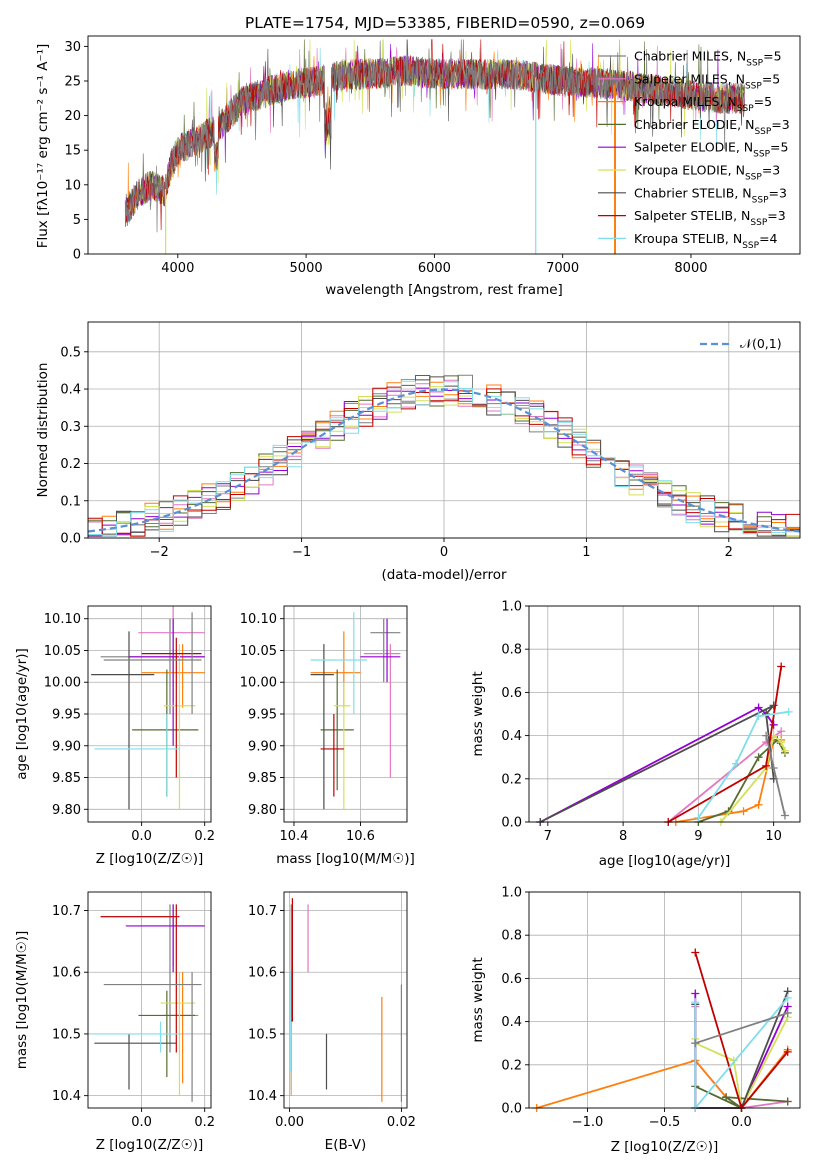  I want to click on y-tick-label: 10.10, so click(62, 619).